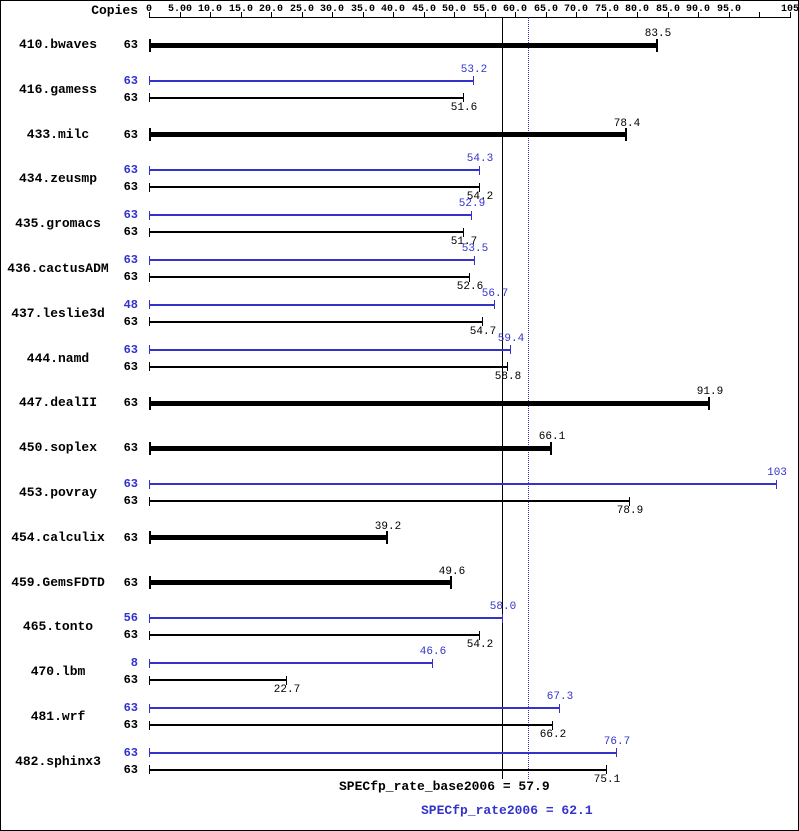 This screenshot has height=831, width=799. What do you see at coordinates (134, 663) in the screenshot?
I see `copies-value: 8` at bounding box center [134, 663].